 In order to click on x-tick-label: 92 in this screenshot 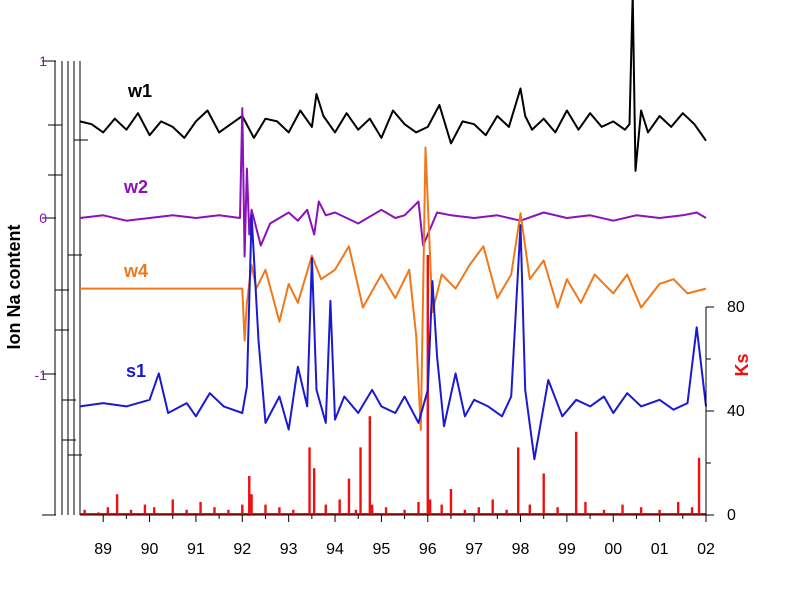, I will do `click(242, 549)`.